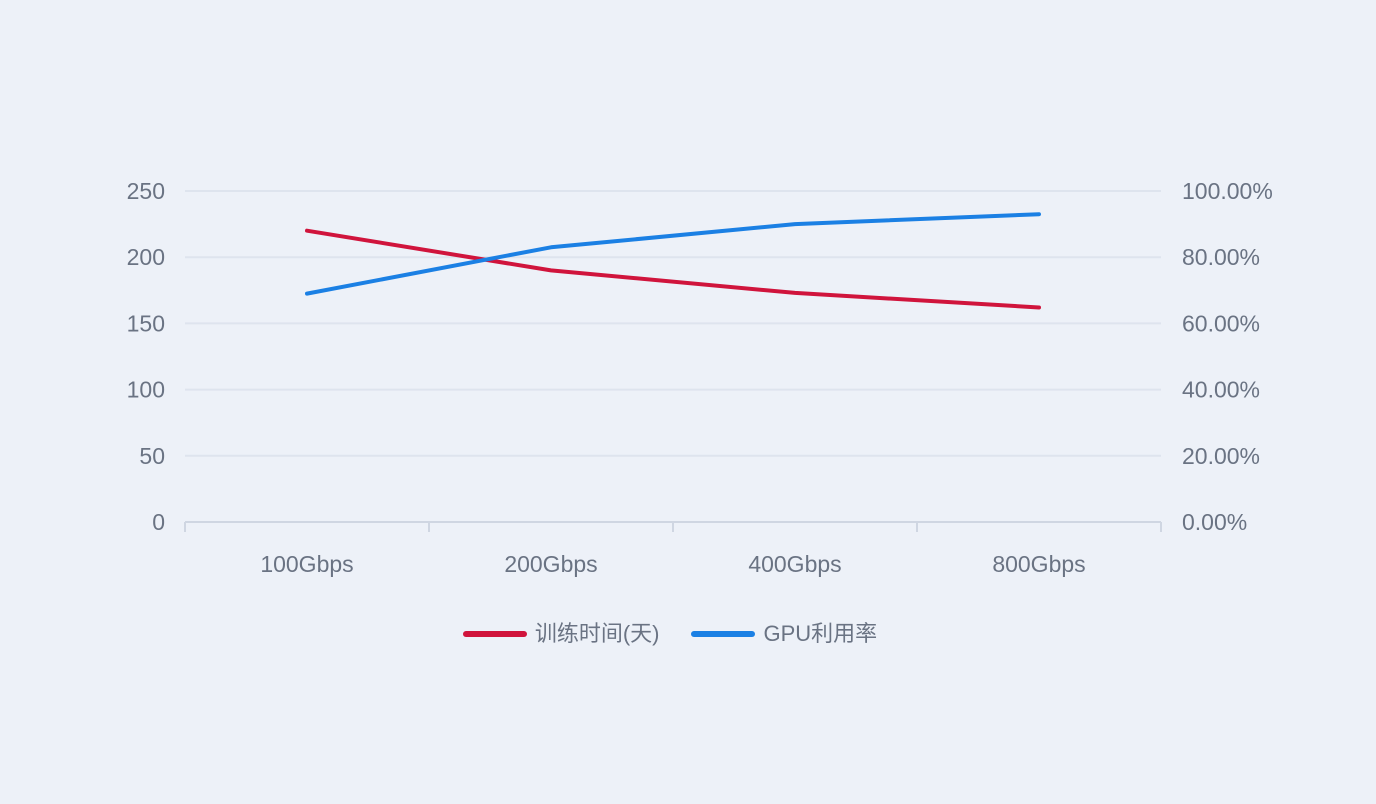 The width and height of the screenshot is (1376, 804). What do you see at coordinates (146, 191) in the screenshot?
I see `left-axis-tick-label: 250` at bounding box center [146, 191].